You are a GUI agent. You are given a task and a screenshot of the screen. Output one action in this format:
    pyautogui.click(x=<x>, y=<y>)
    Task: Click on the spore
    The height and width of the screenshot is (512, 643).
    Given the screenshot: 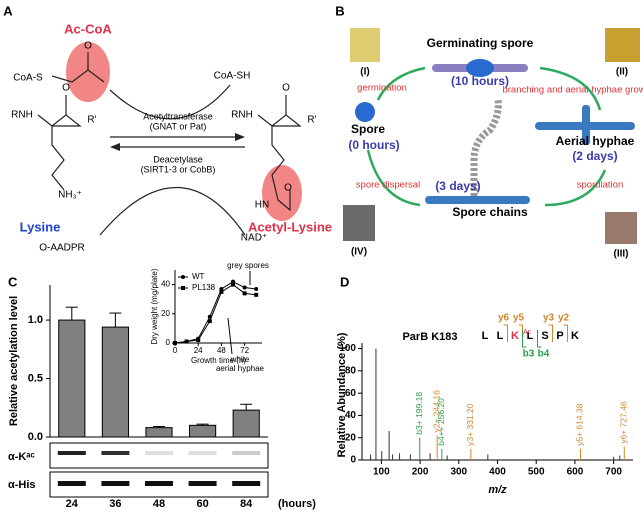 What is the action you would take?
    pyautogui.click(x=365, y=112)
    